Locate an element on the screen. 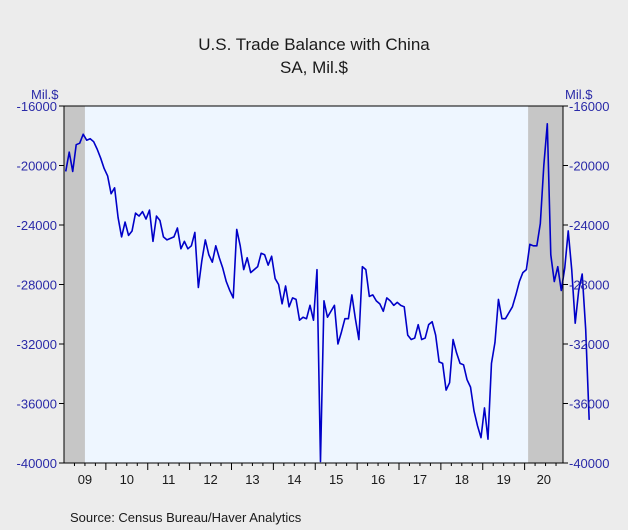  x-tick-label: 11 is located at coordinates (169, 479).